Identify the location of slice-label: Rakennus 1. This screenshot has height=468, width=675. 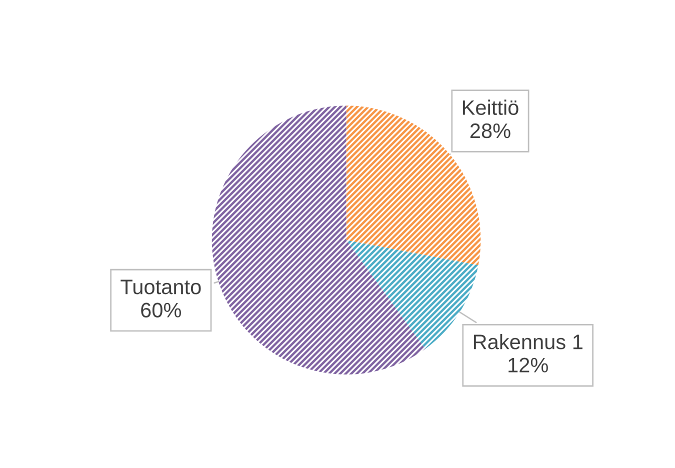
(528, 342).